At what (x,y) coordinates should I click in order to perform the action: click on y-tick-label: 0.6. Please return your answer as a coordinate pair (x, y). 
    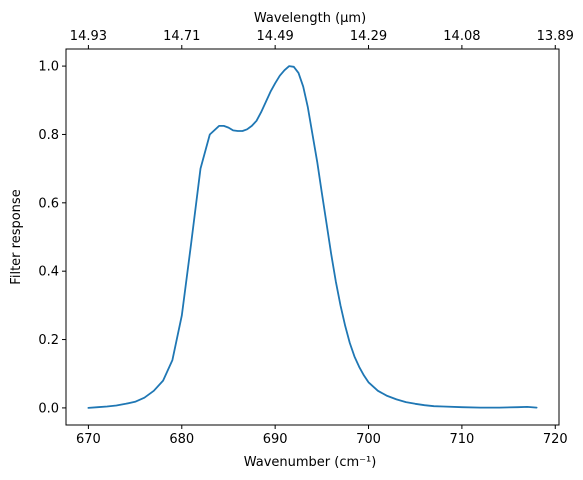
    Looking at the image, I should click on (48, 203).